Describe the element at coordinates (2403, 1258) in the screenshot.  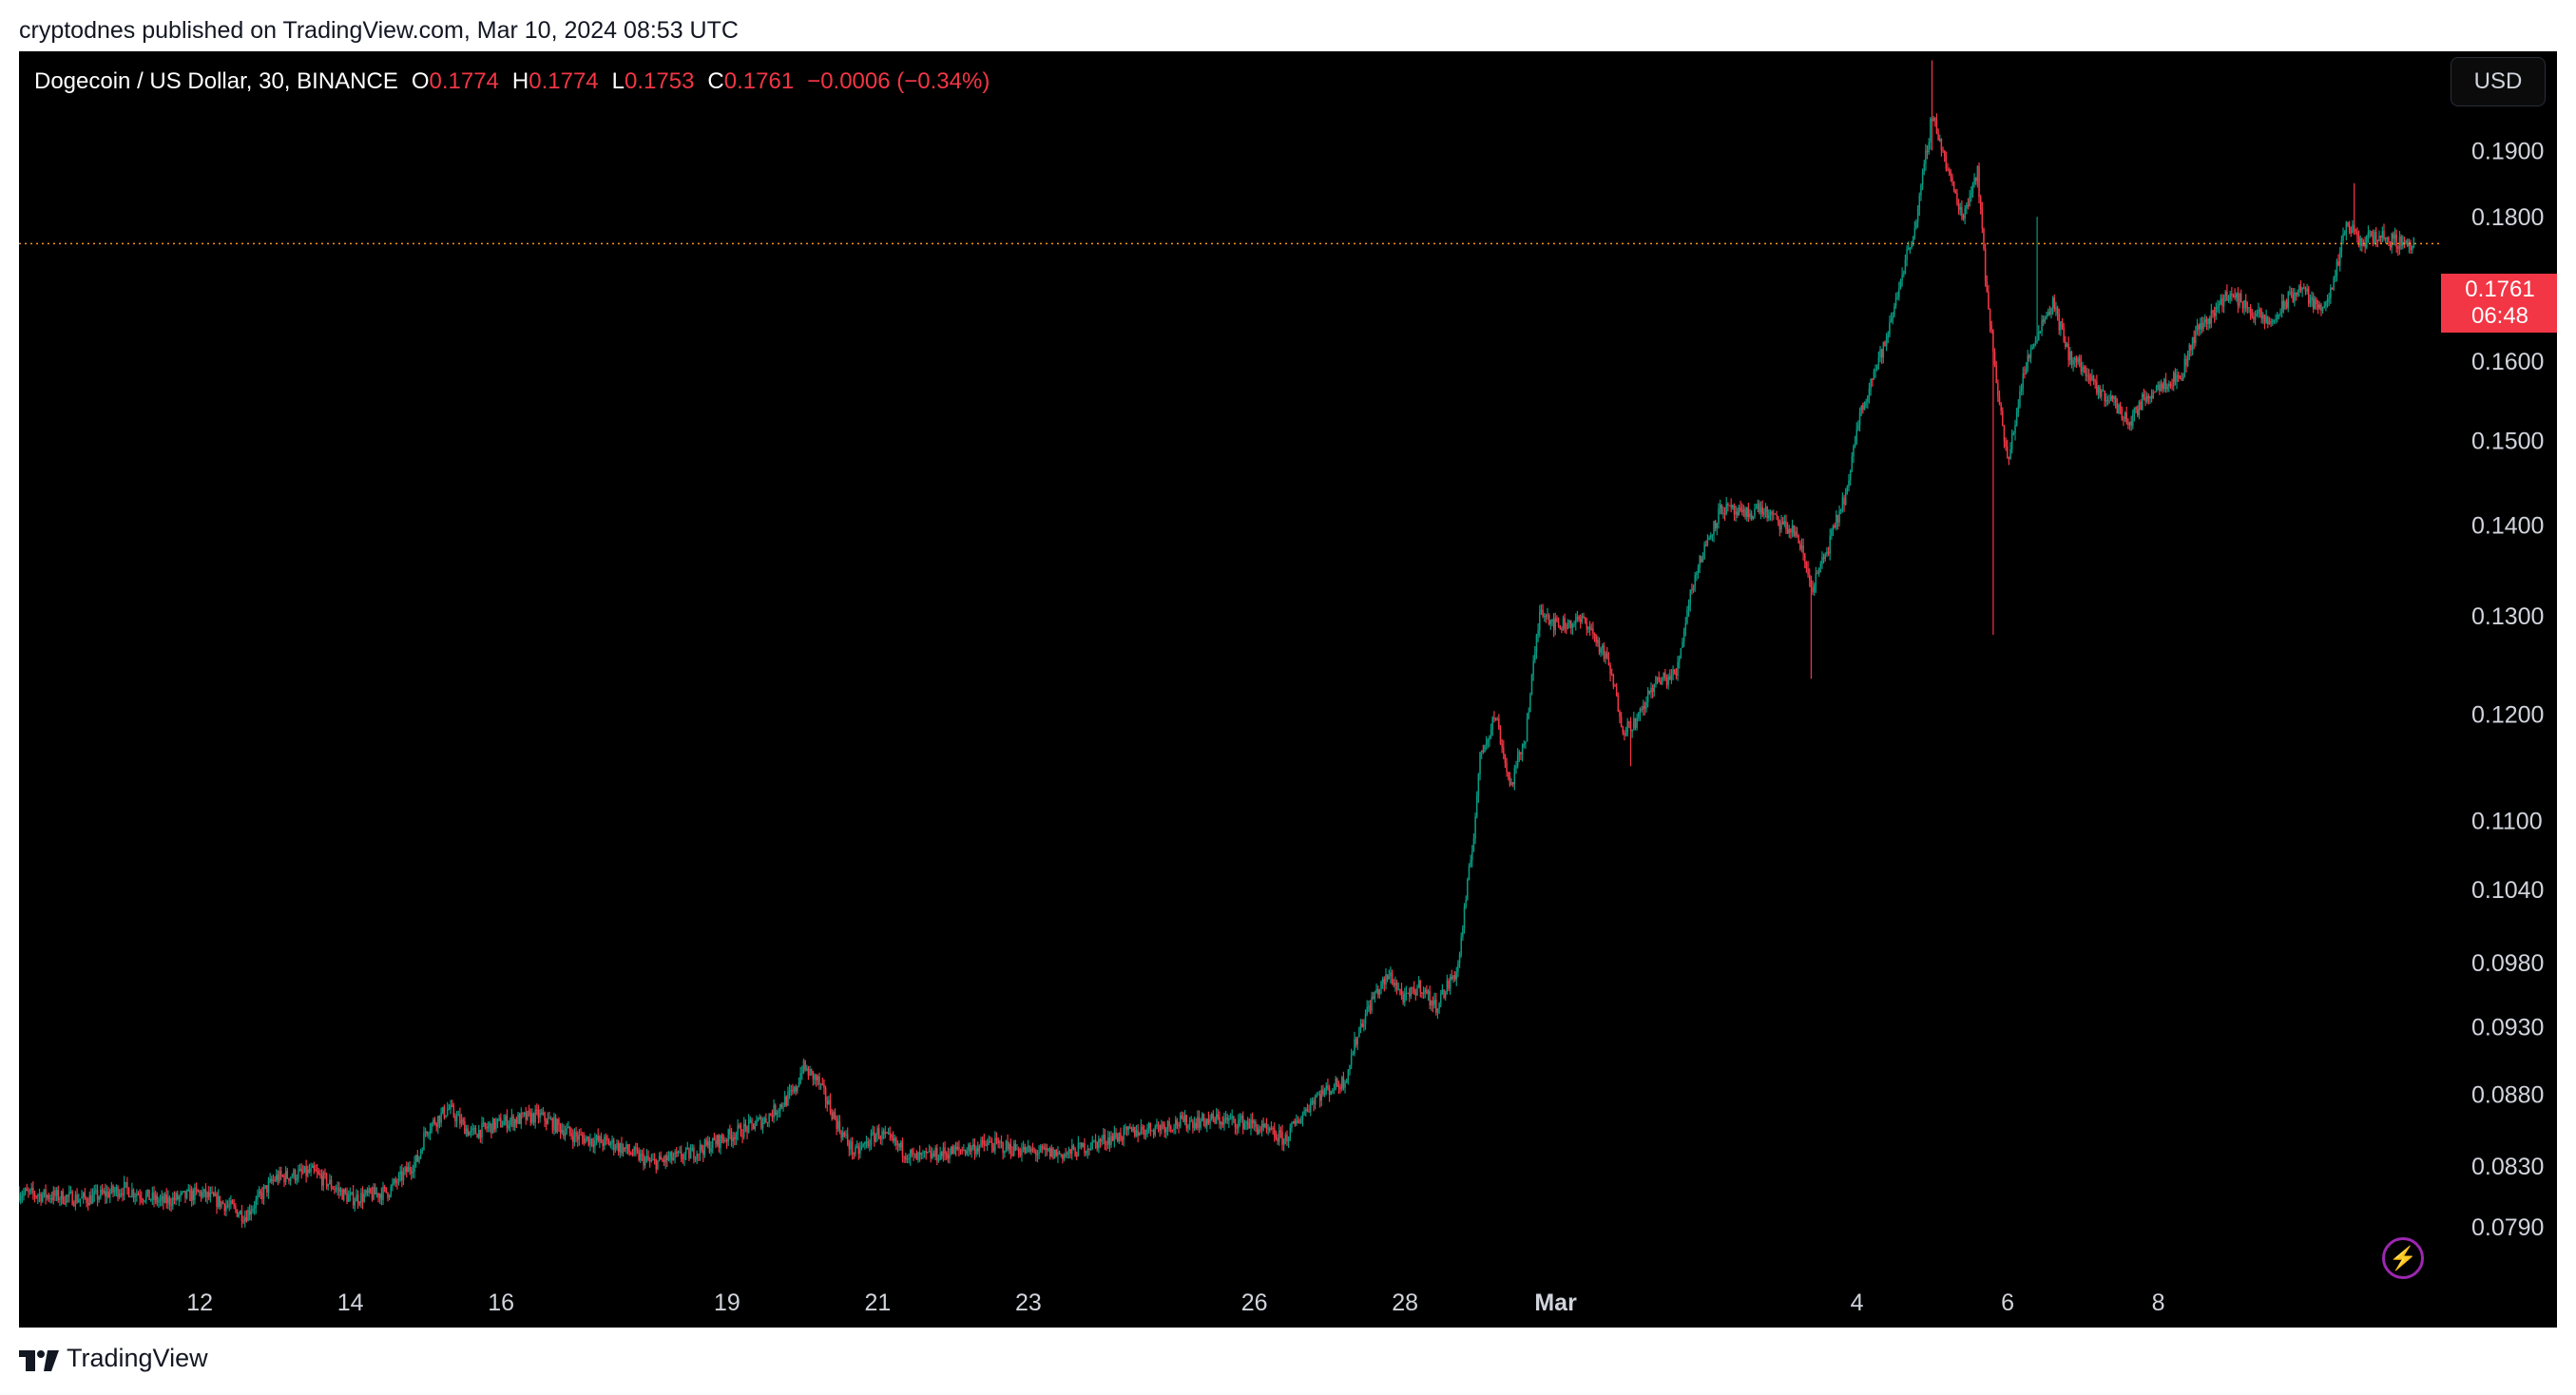
I see `lightning-icon: ⚡` at that location.